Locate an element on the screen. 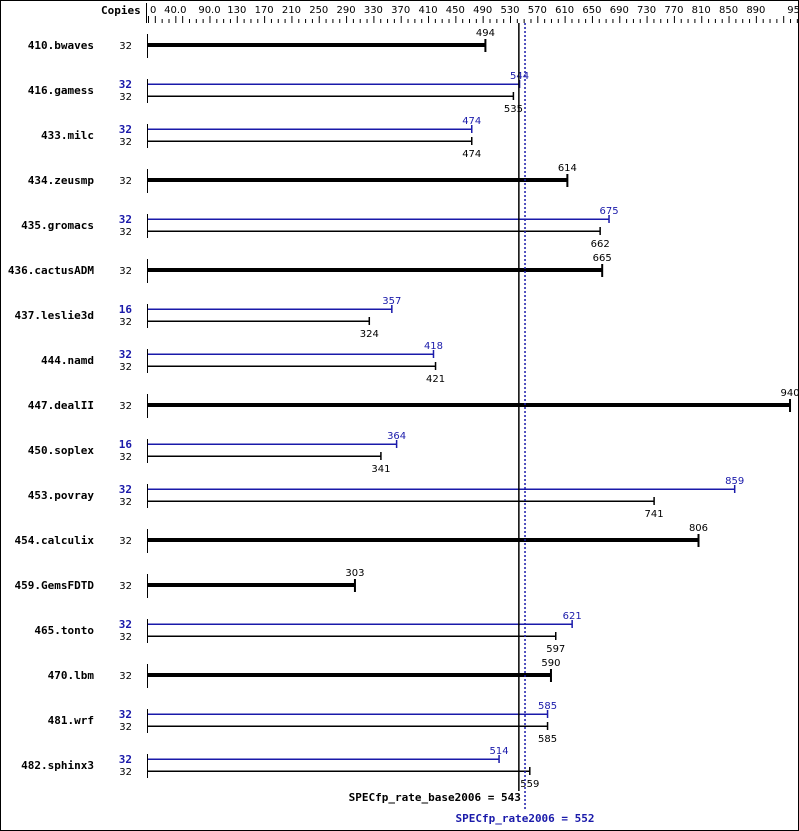  base-value-label: 474 is located at coordinates (471, 154).